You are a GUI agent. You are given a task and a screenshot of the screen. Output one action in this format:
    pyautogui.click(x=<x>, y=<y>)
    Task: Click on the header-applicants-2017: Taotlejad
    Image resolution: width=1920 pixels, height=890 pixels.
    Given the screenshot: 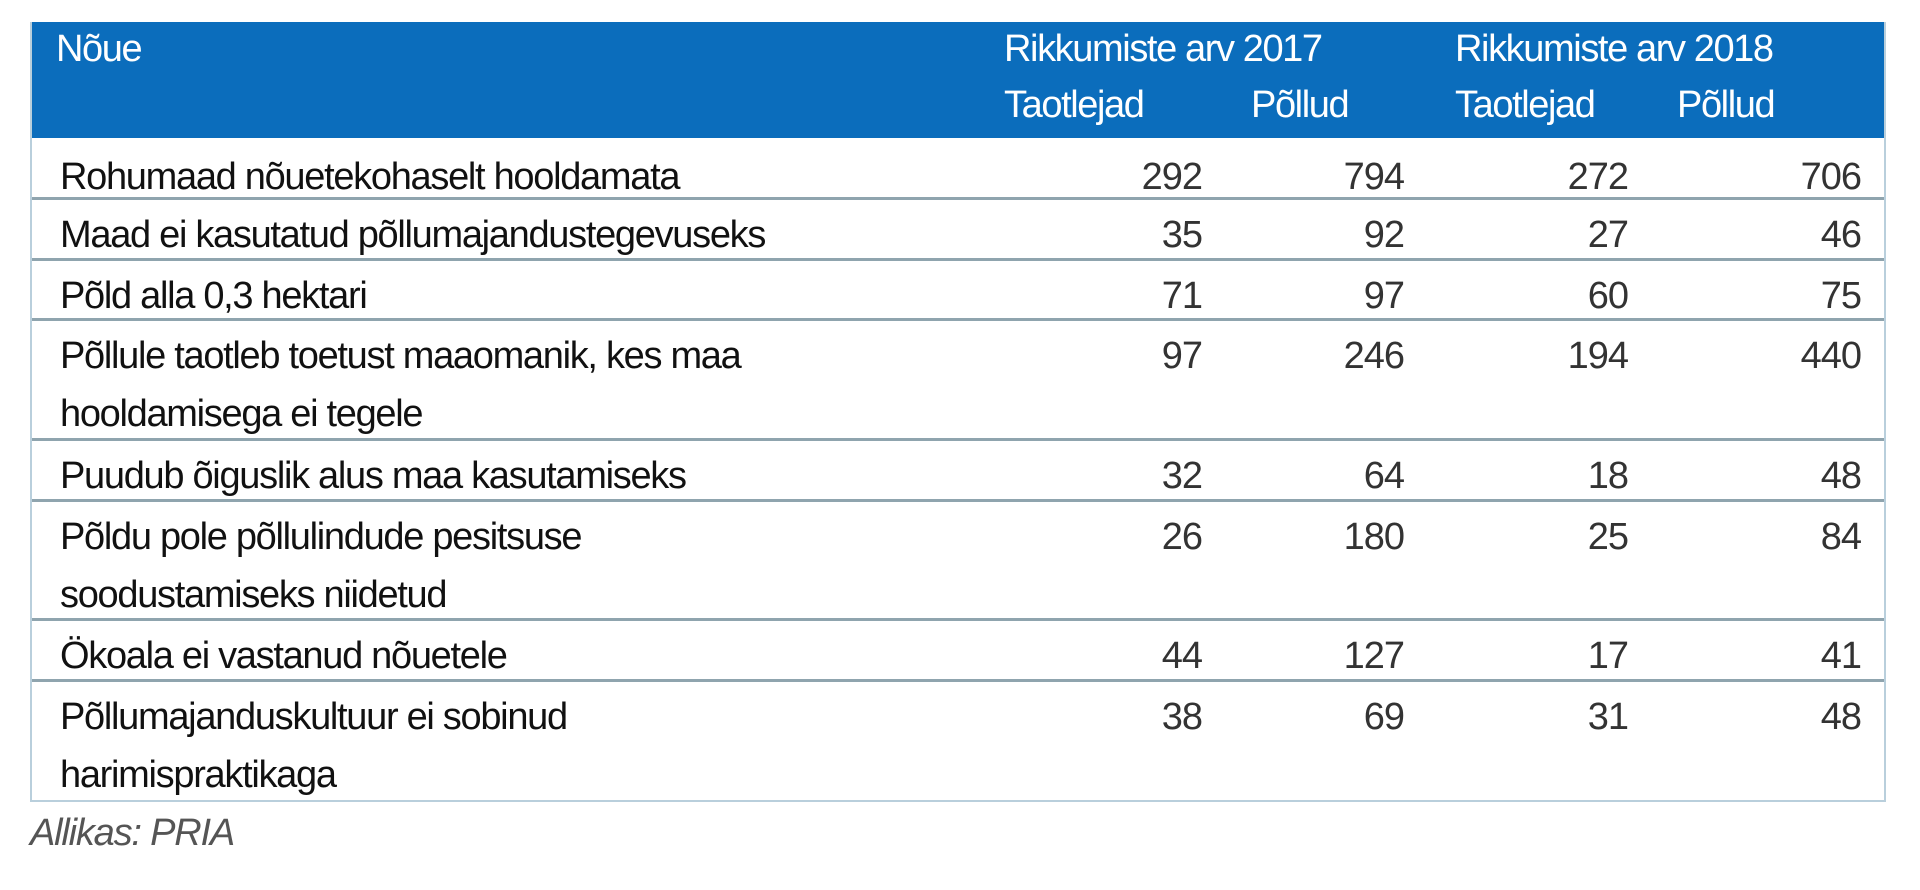 What is the action you would take?
    pyautogui.click(x=1074, y=105)
    